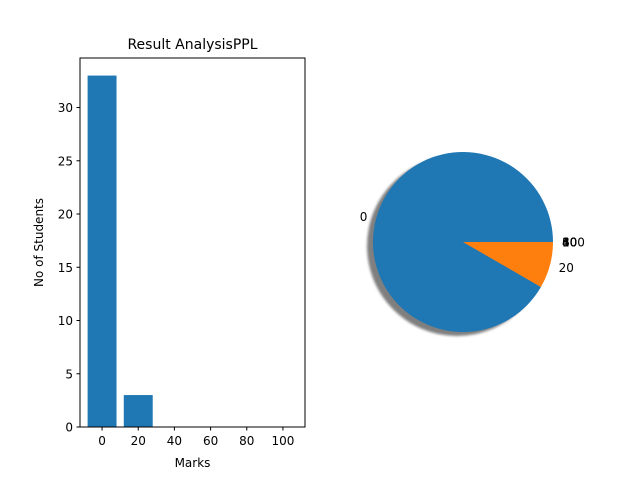 The width and height of the screenshot is (640, 480). Describe the element at coordinates (174, 441) in the screenshot. I see `x-tick-label: 40` at that location.